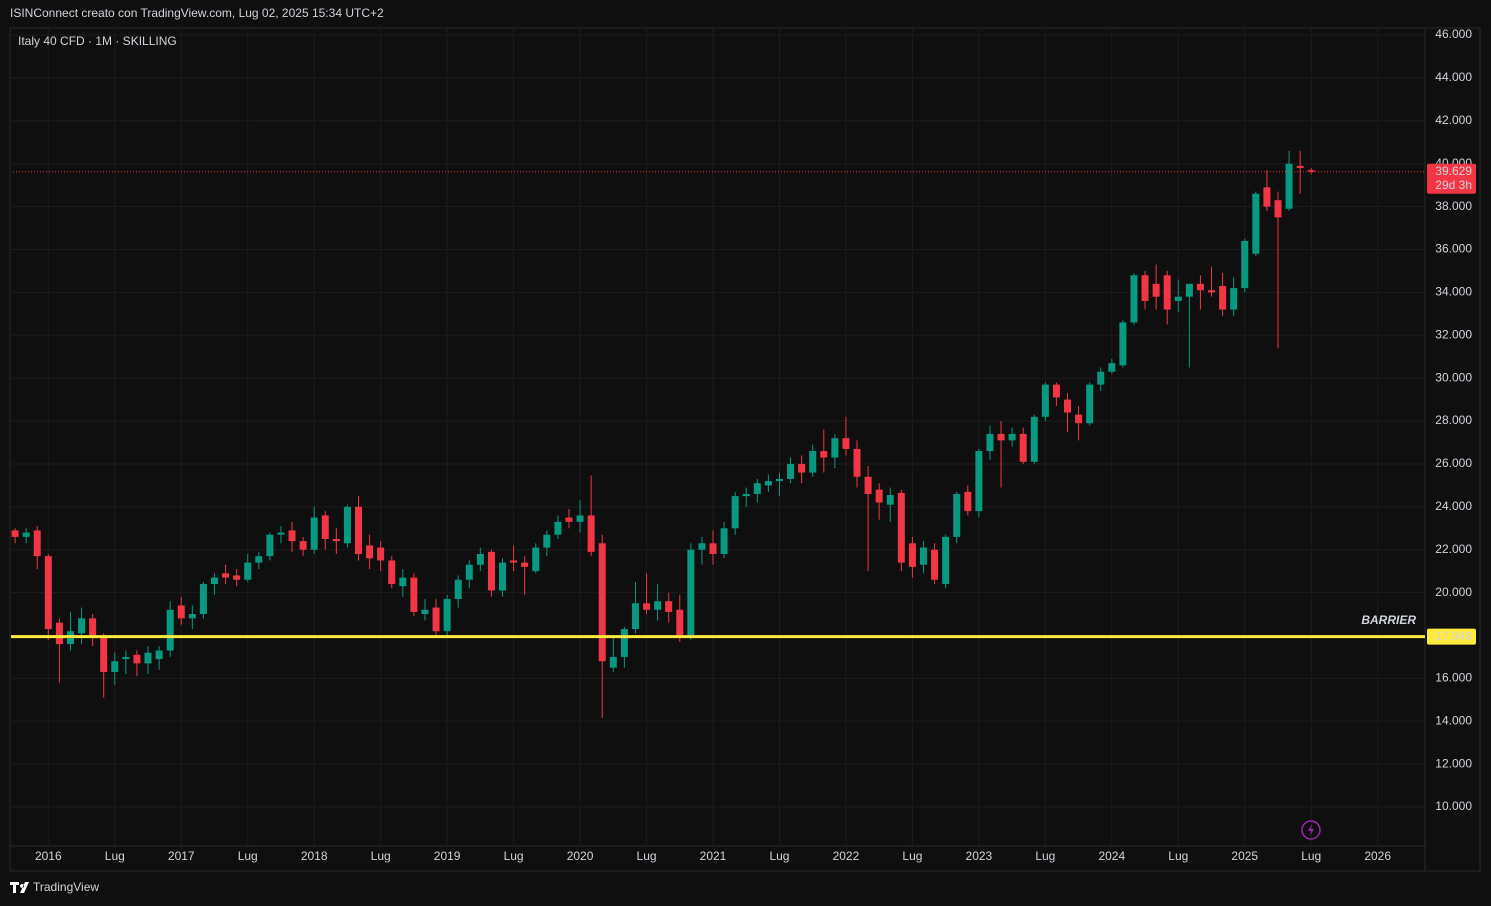 This screenshot has height=906, width=1491. What do you see at coordinates (1453, 120) in the screenshot?
I see `y-tick-label: 42.000` at bounding box center [1453, 120].